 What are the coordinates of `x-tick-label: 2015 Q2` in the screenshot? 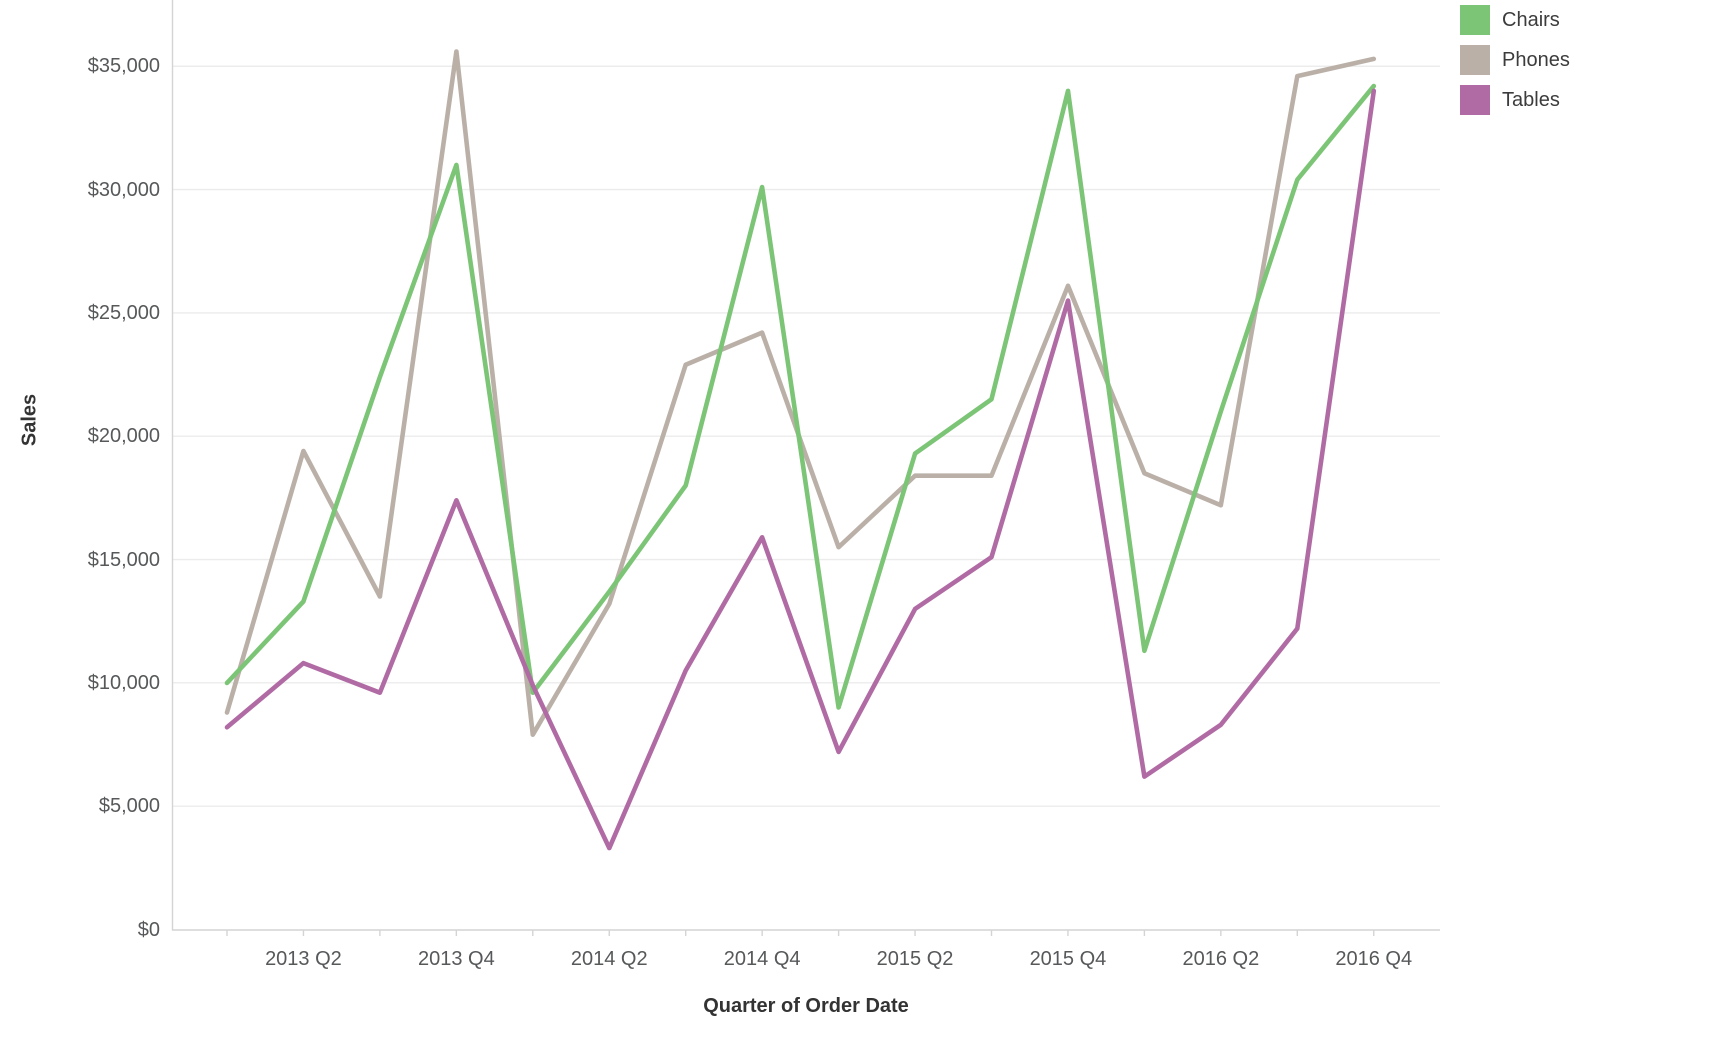 It's located at (915, 959).